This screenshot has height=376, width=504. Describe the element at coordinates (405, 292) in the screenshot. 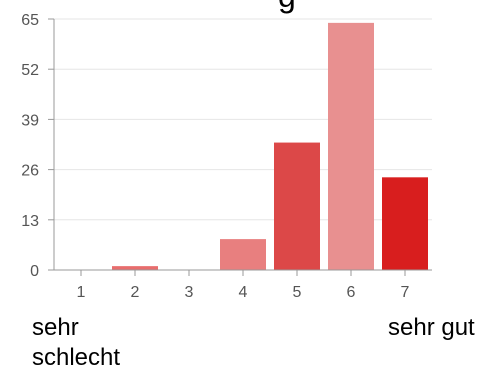

I see `x-tick-label: 7` at that location.